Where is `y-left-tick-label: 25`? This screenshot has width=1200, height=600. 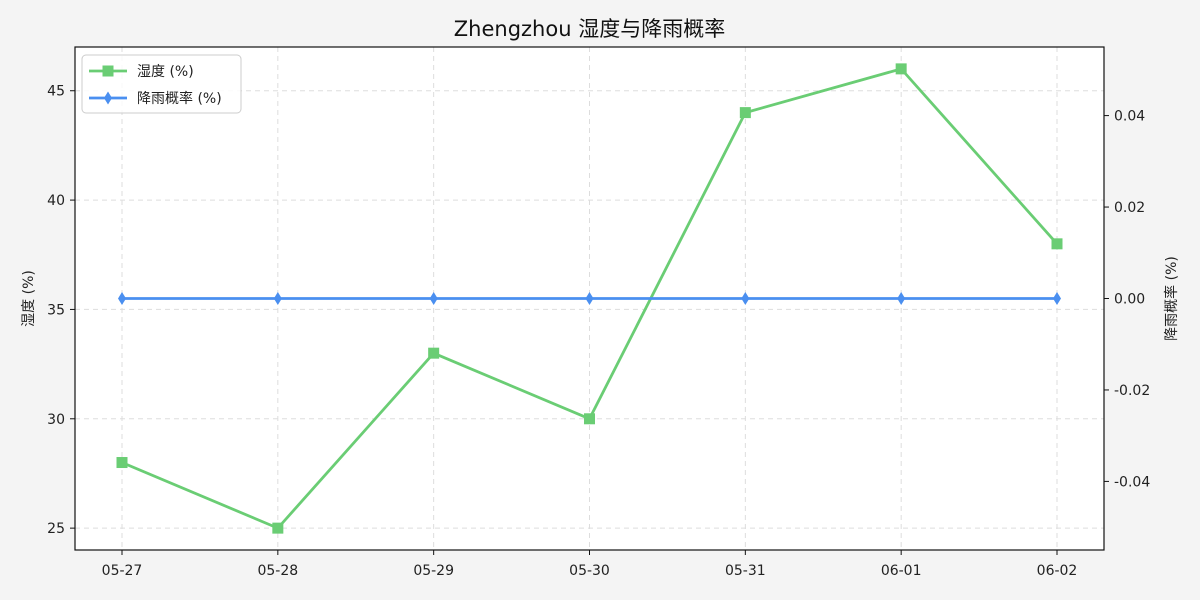 y-left-tick-label: 25 is located at coordinates (56, 529).